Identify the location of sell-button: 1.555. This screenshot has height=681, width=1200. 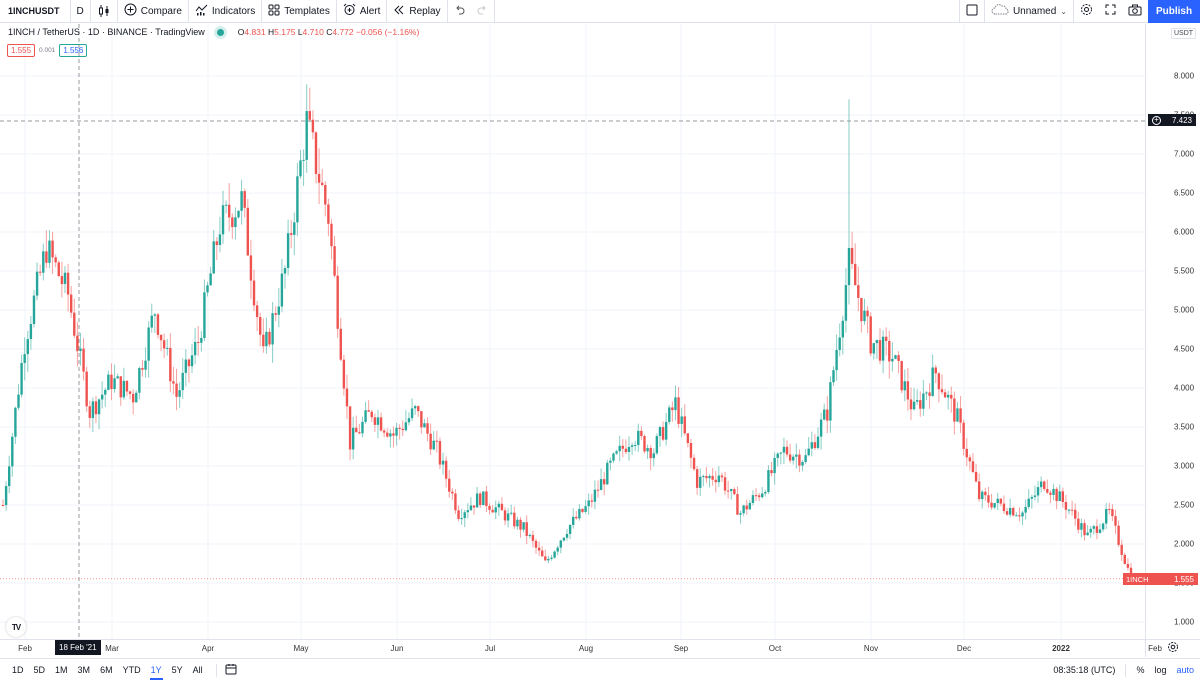
(21, 50).